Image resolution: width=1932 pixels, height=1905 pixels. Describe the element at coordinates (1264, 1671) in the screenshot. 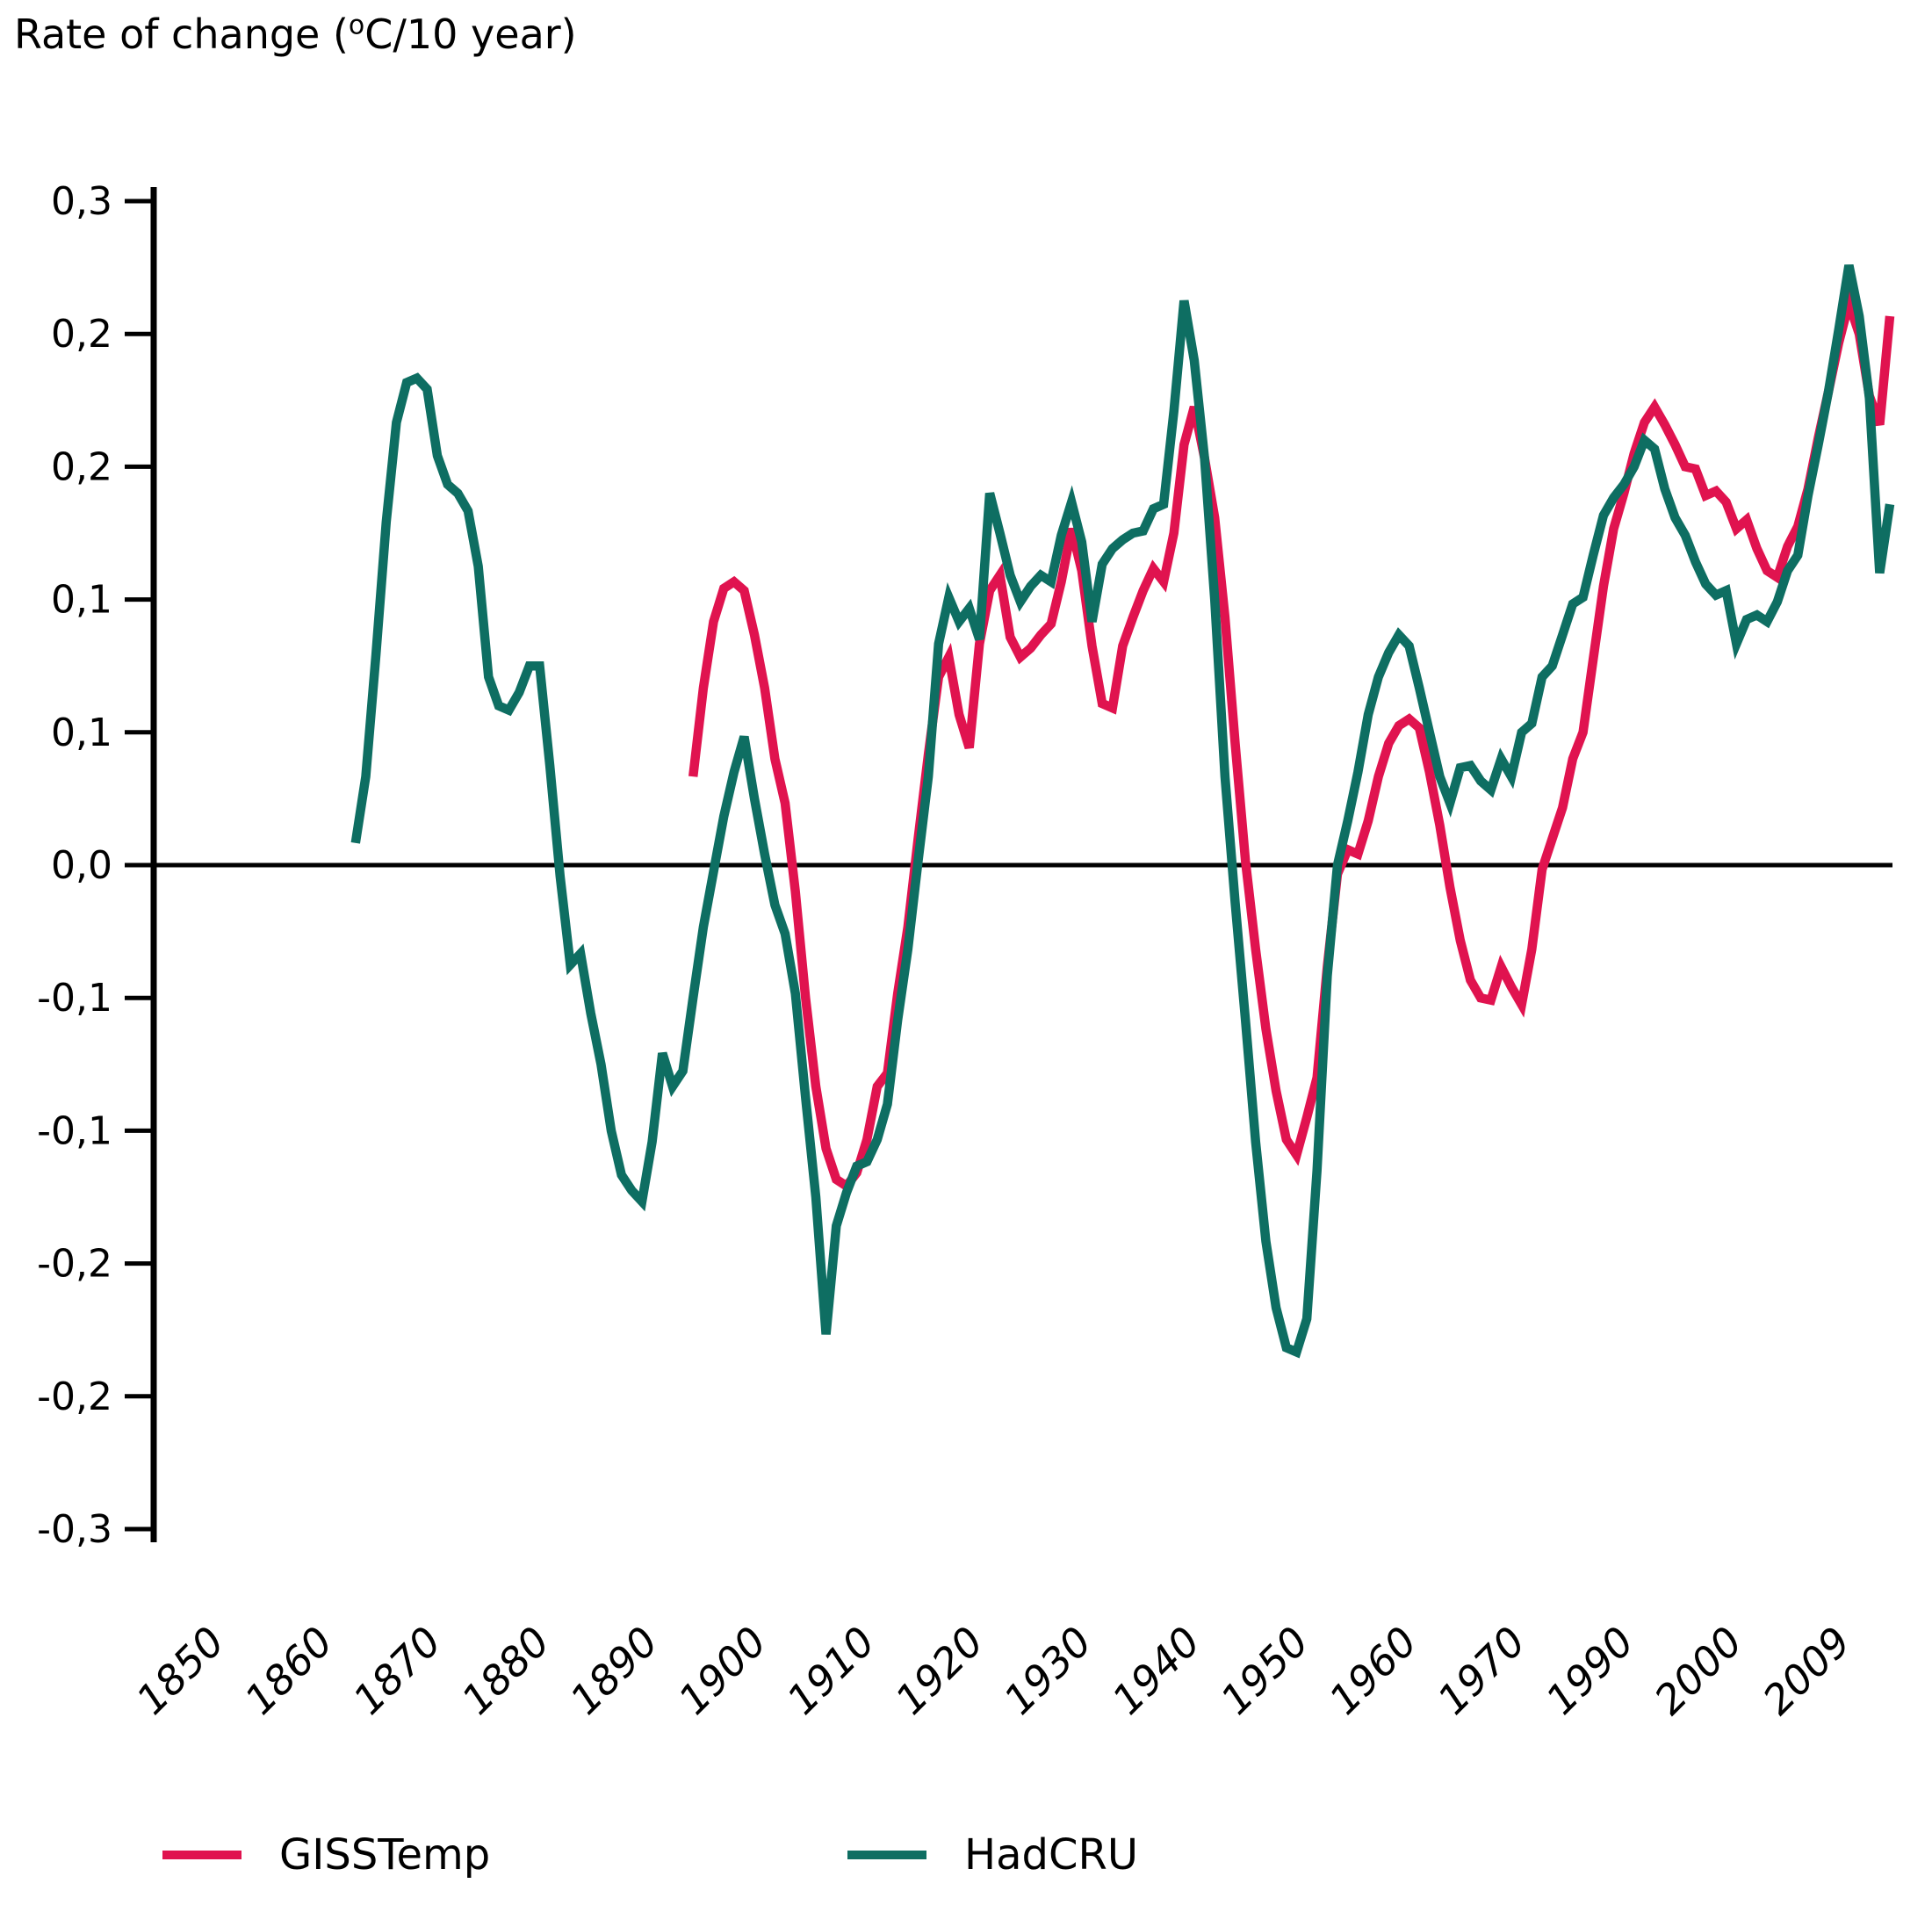

I see `x-tick-label: 1950` at that location.